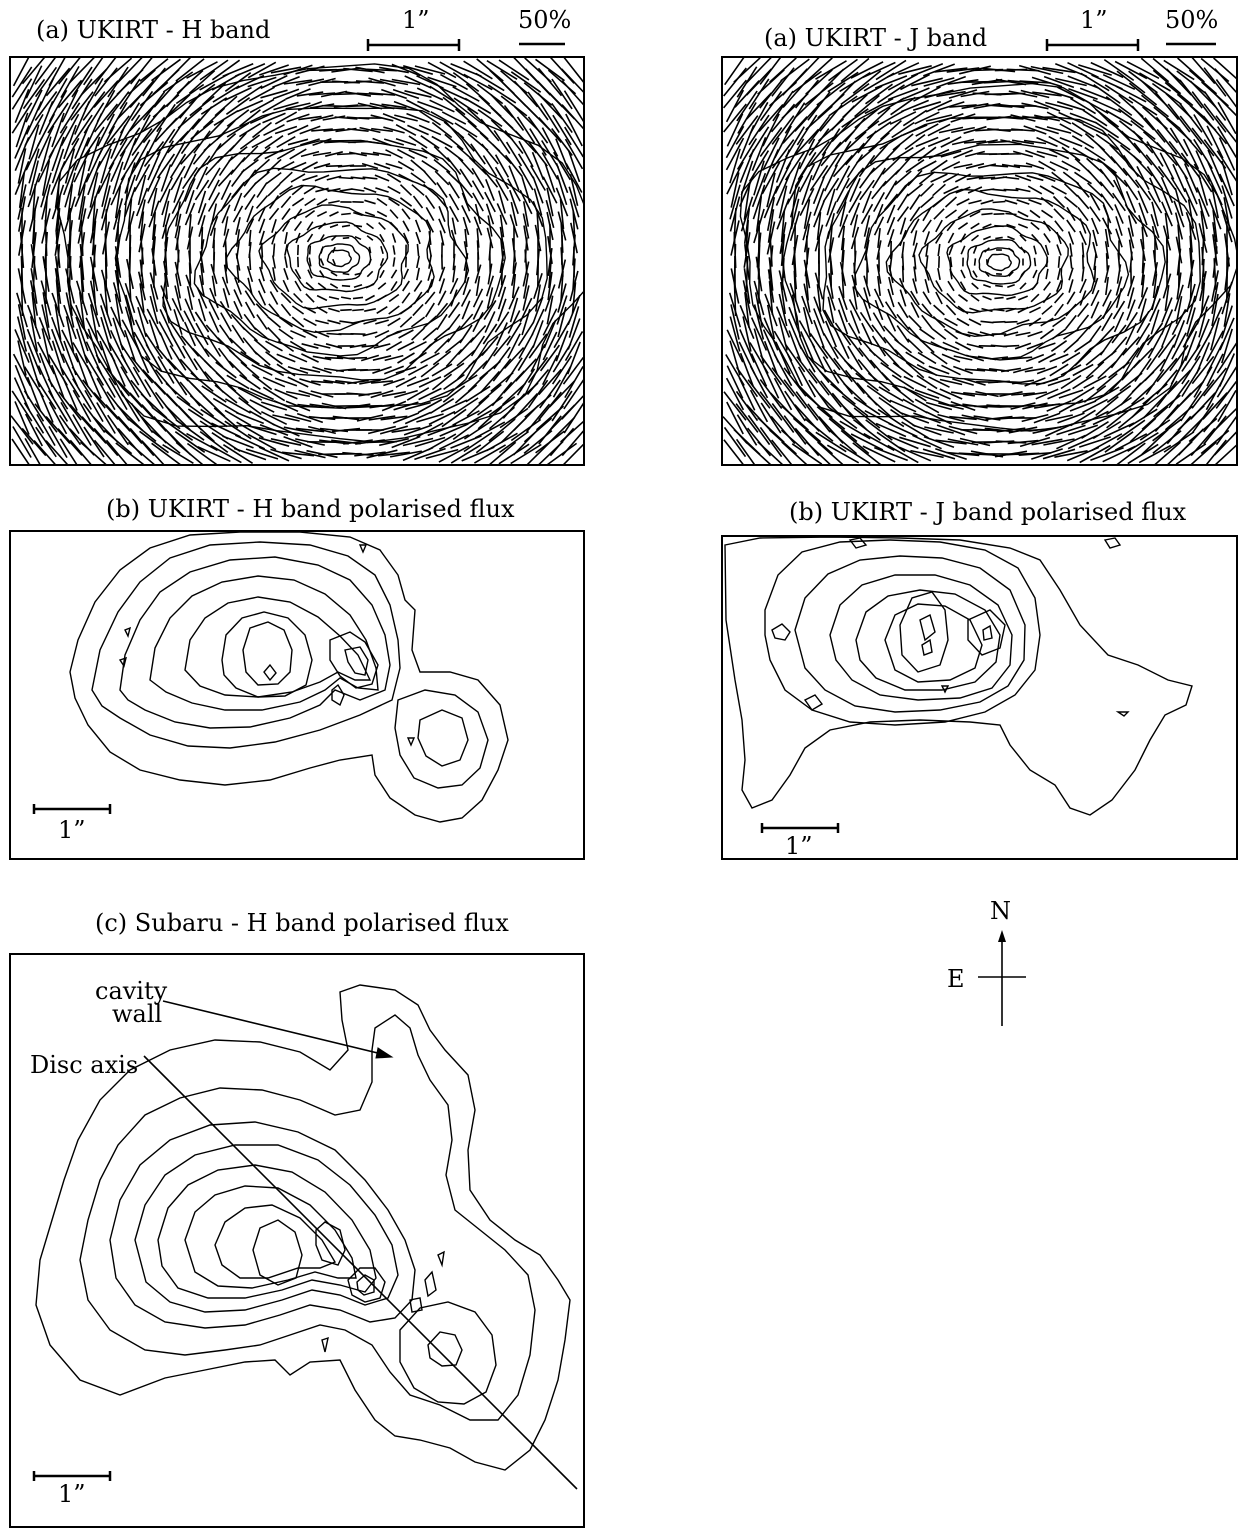  I want to click on cavity-wall-label-line2: wall, so click(137, 1014).